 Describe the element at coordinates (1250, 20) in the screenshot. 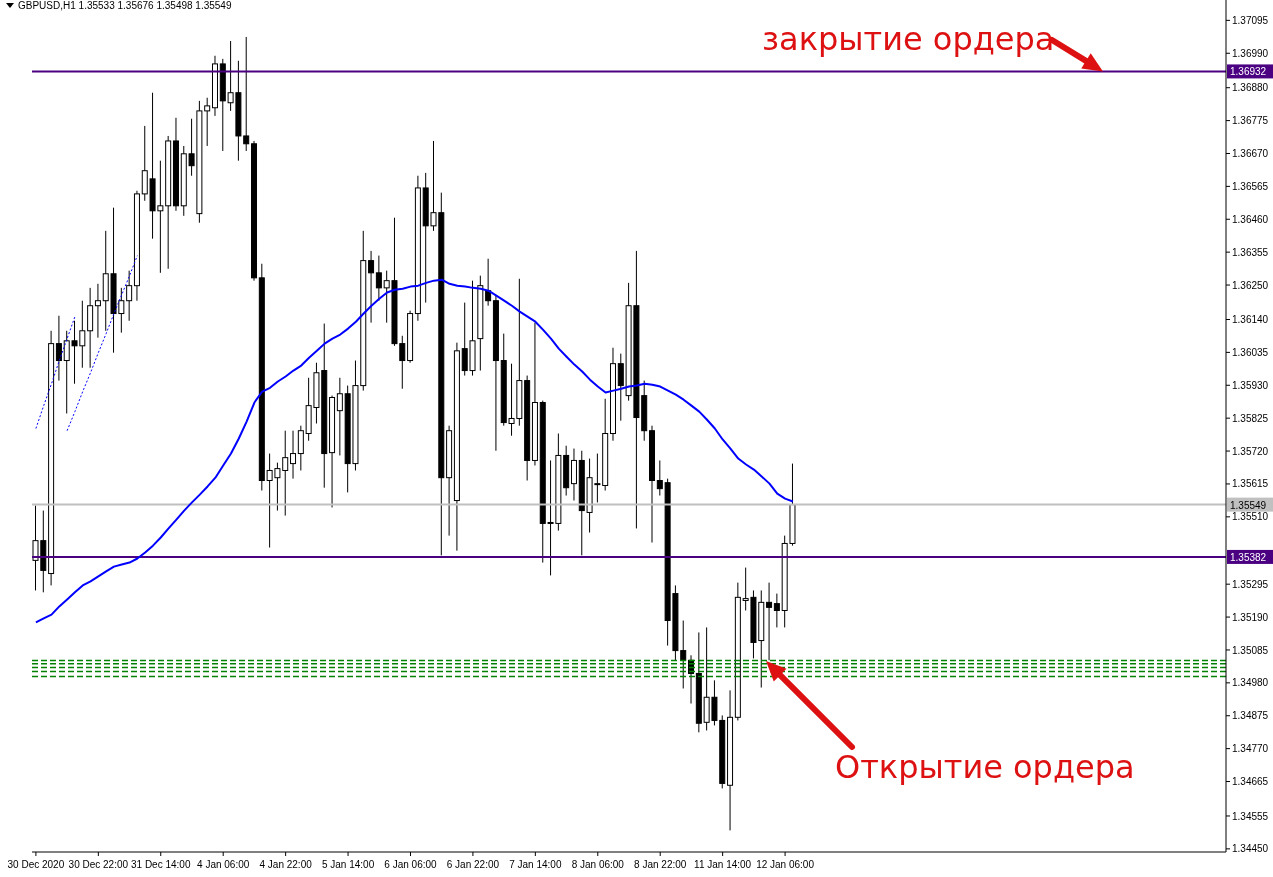

I see `y-tick-label: 1.37095` at that location.